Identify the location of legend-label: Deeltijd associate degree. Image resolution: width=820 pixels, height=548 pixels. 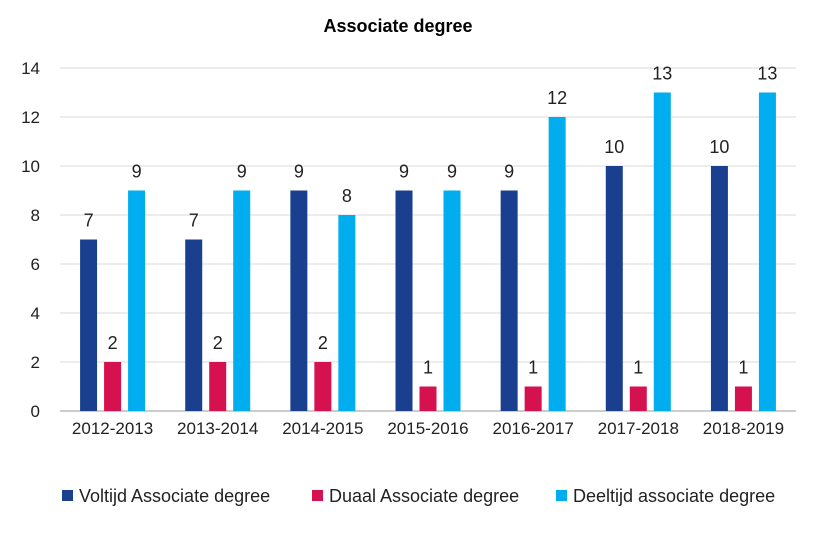
(674, 496).